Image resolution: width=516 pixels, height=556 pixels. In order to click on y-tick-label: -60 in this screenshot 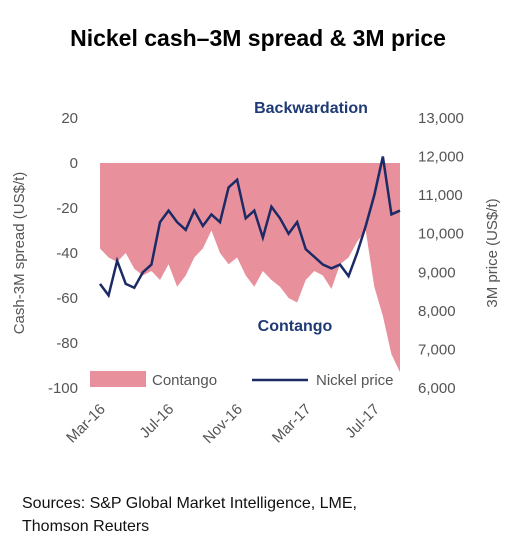, I will do `click(67, 298)`.